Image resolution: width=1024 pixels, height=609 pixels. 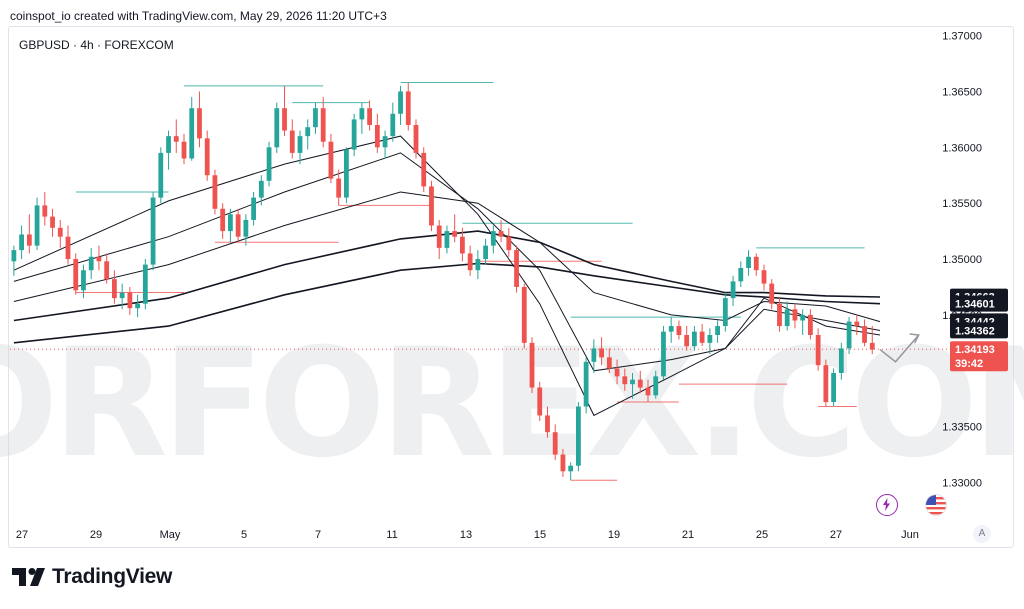 I want to click on x-tick-label: 25, so click(x=762, y=535).